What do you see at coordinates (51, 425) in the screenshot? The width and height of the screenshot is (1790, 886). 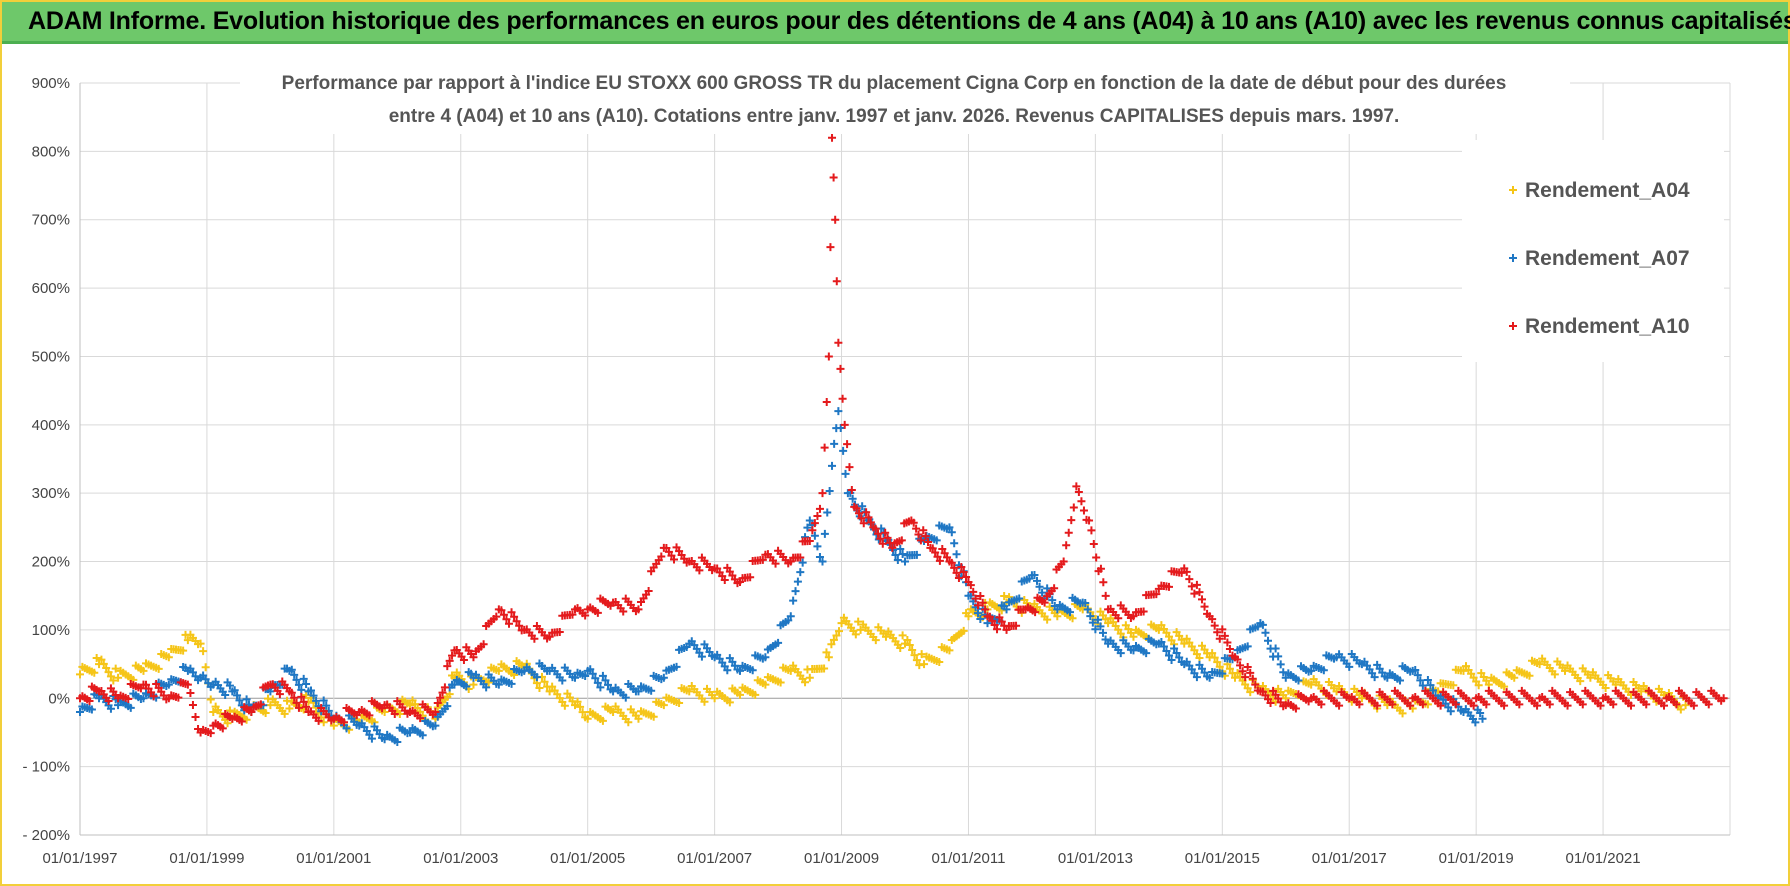 I see `y-tick-label: 400%` at bounding box center [51, 425].